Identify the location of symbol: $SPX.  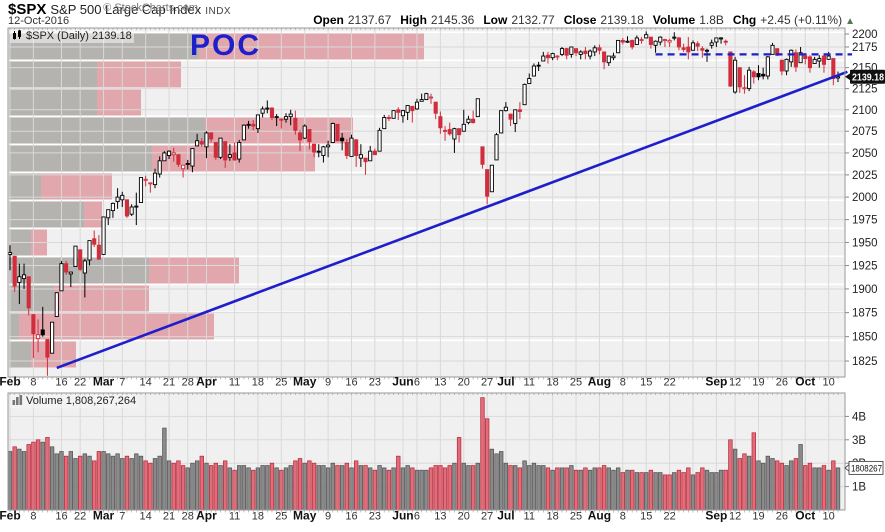
(27, 9).